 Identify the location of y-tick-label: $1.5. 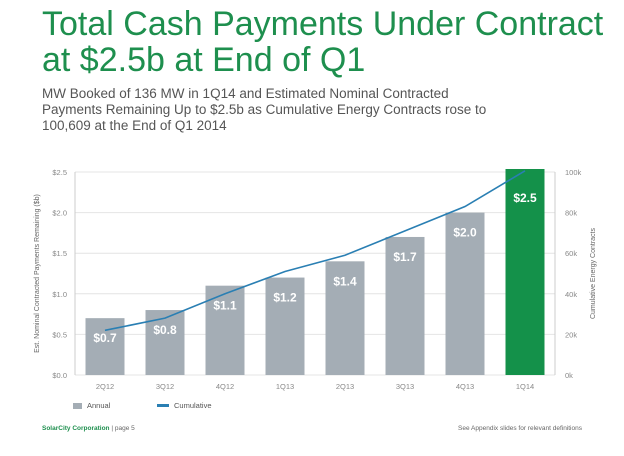
(59, 253).